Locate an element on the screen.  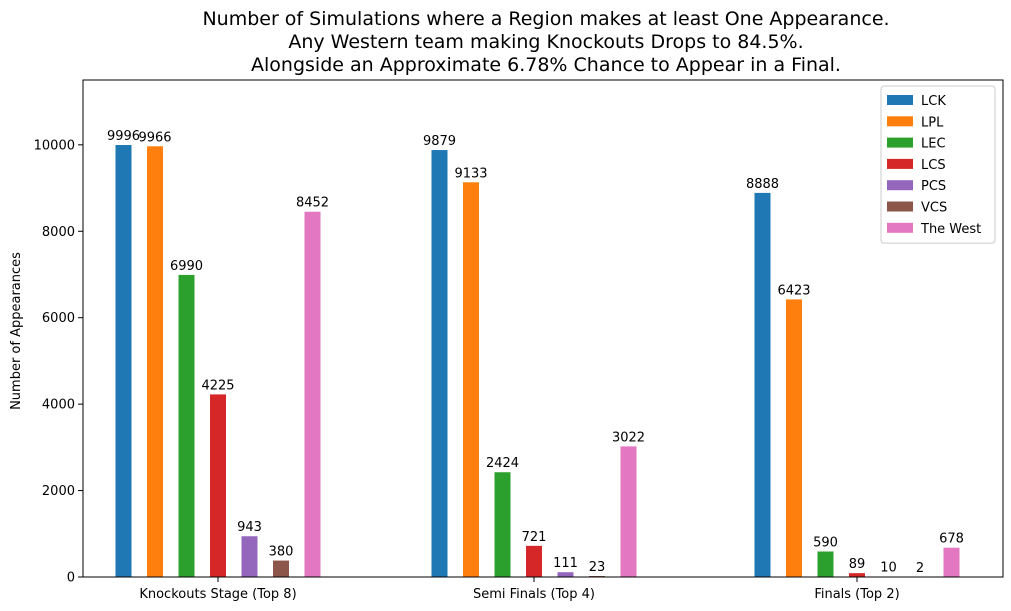
x-tick-label: Knockouts Stage (Top 8) is located at coordinates (217, 594).